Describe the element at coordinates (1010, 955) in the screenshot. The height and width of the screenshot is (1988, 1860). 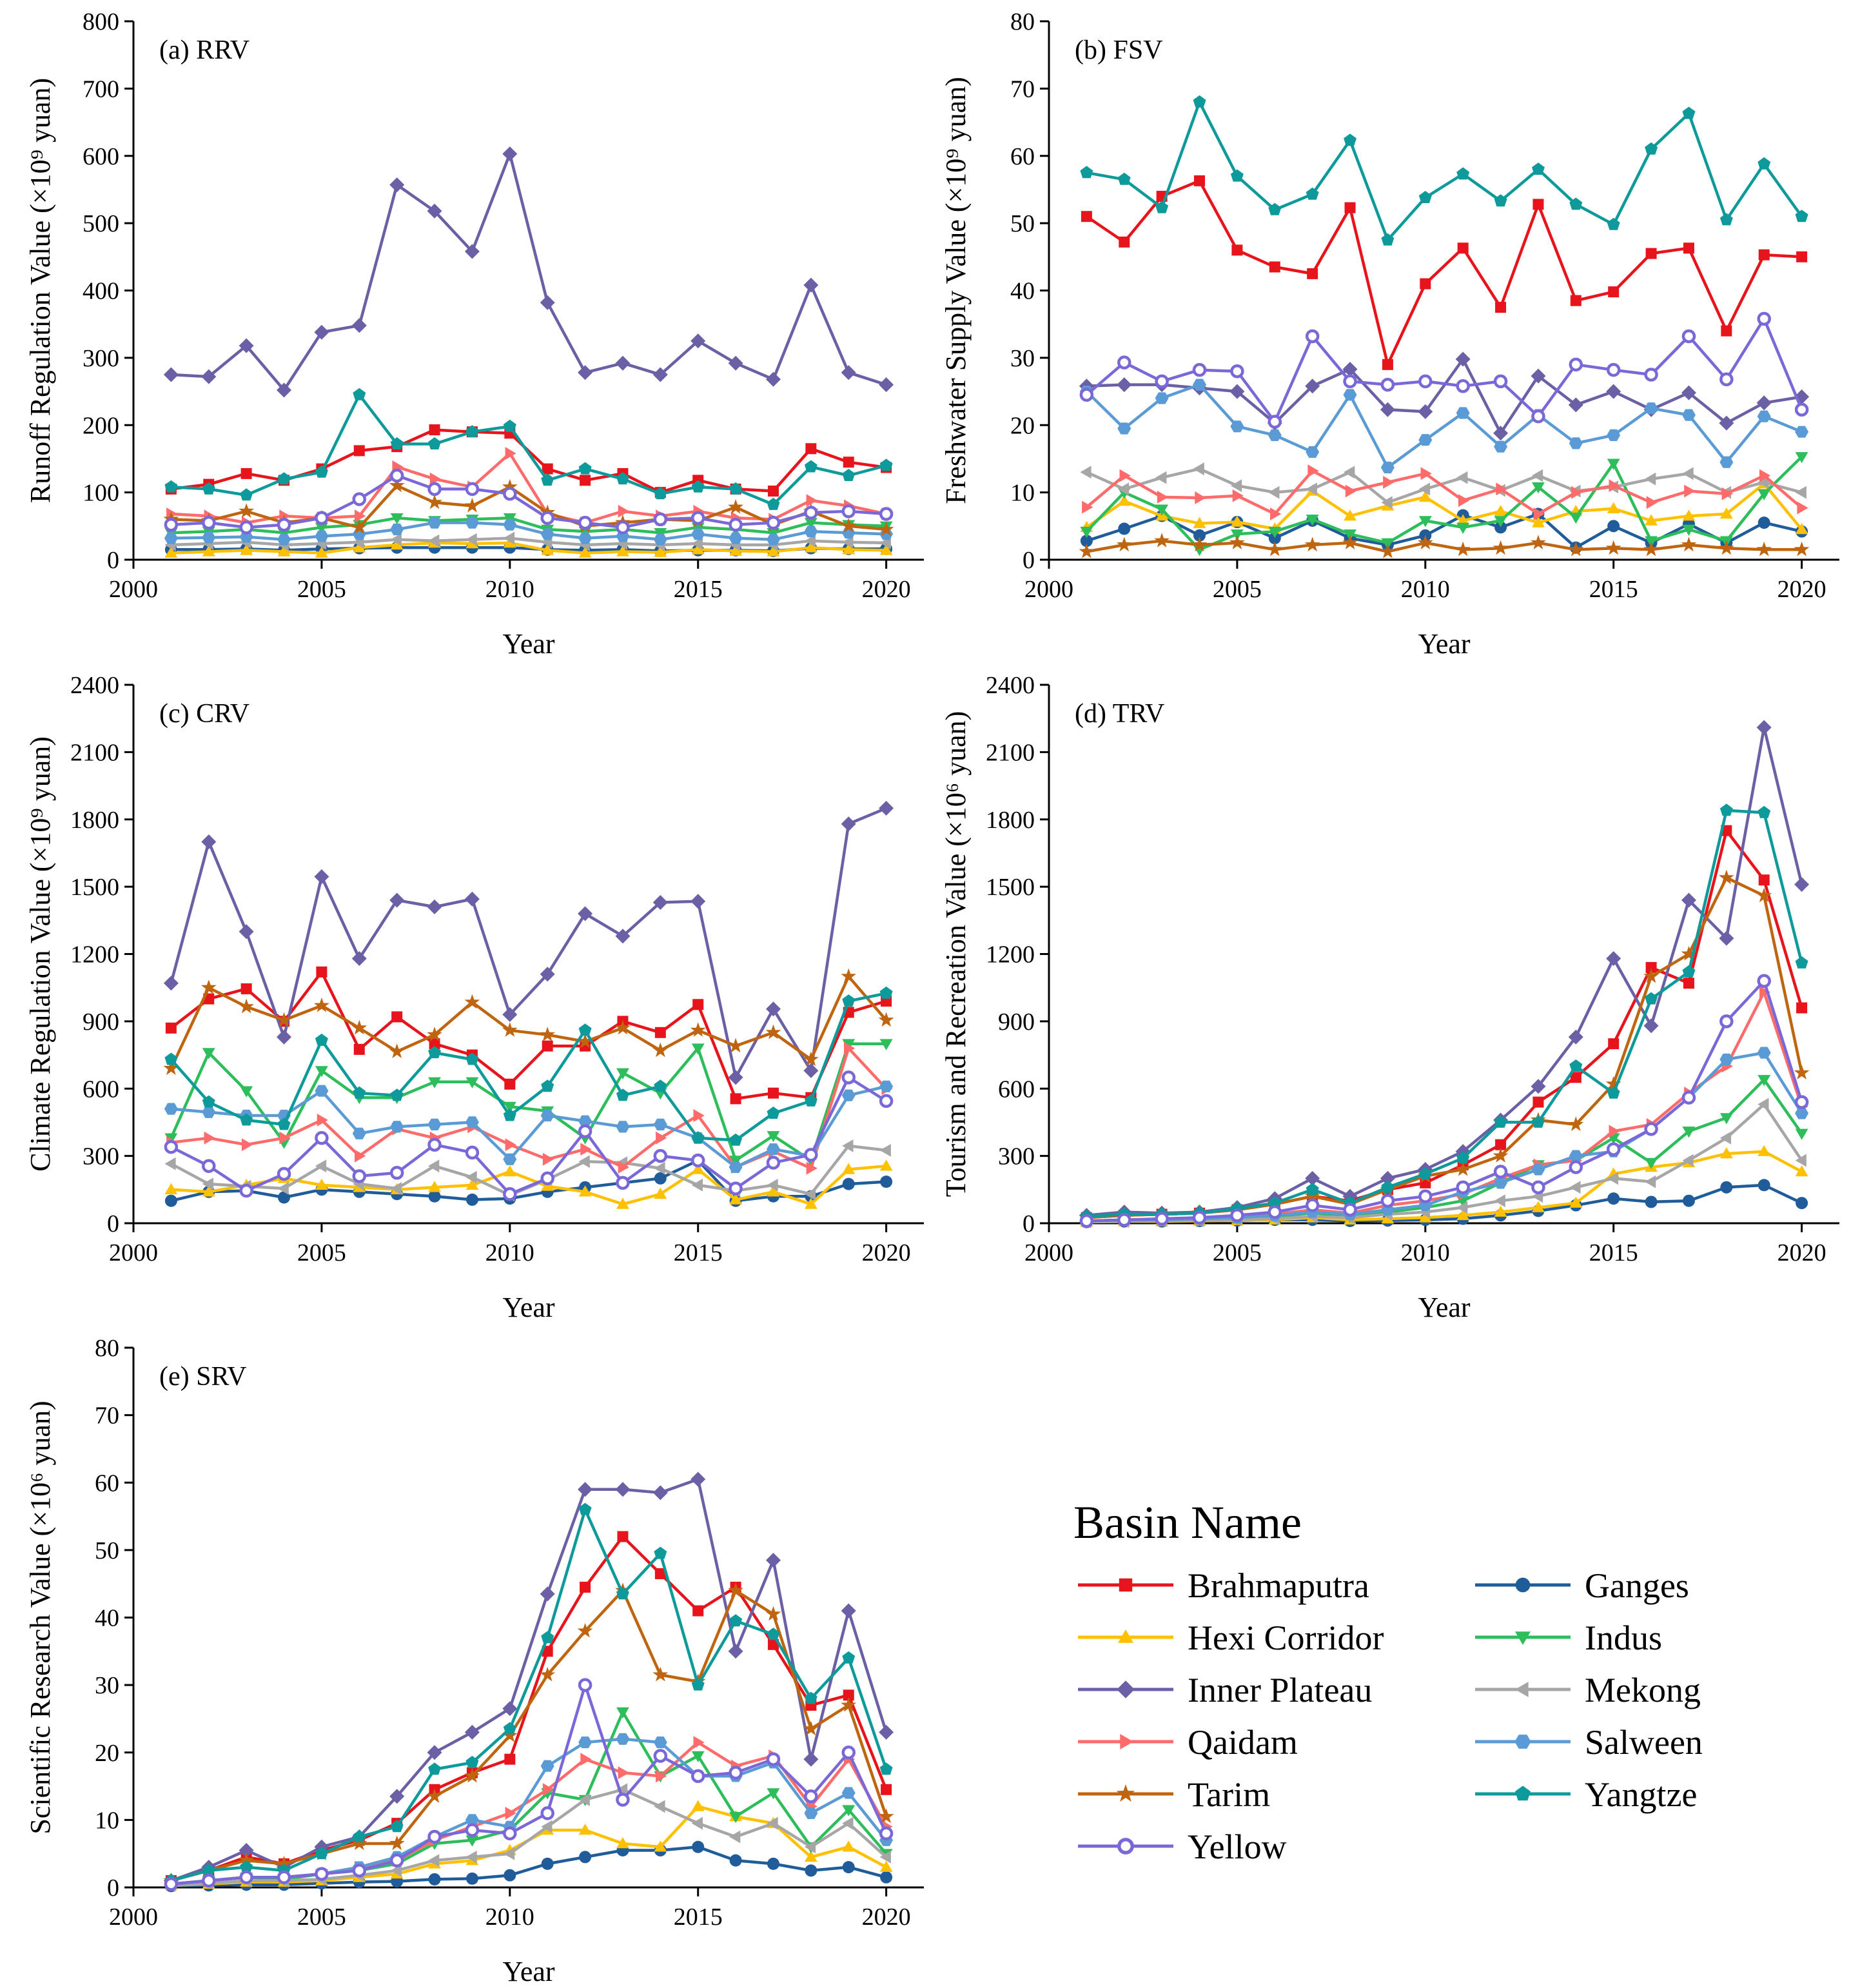
I see `y-tick-label: 1200` at that location.